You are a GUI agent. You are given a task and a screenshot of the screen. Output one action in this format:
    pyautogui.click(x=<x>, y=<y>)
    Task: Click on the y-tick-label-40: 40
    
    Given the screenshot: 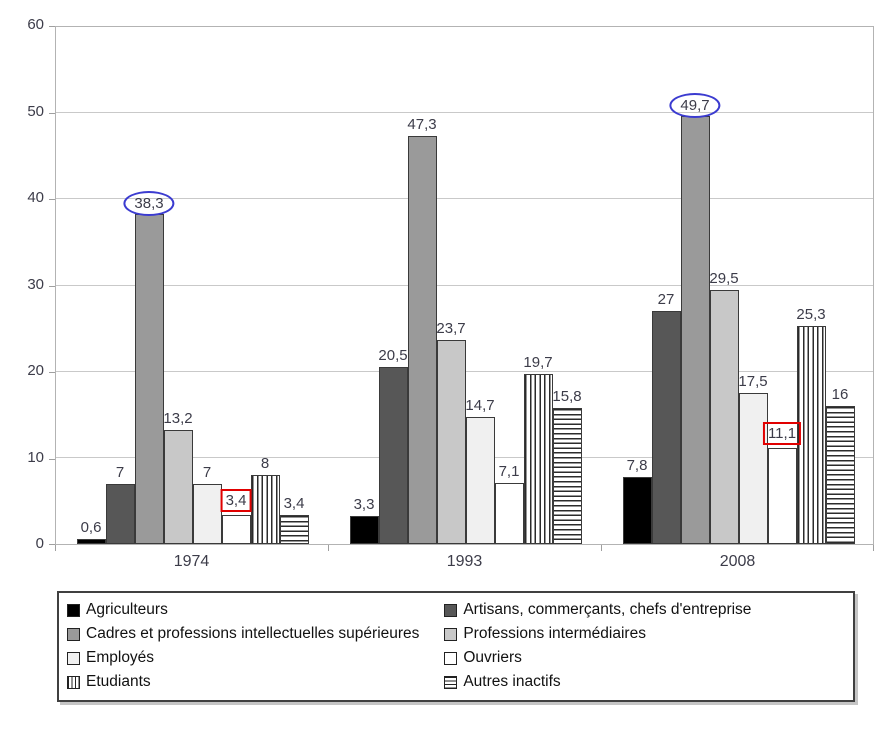 What is the action you would take?
    pyautogui.click(x=35, y=197)
    